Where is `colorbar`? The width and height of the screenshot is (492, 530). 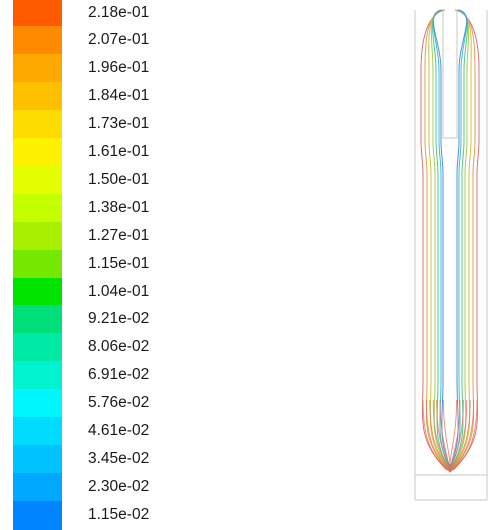 colorbar is located at coordinates (37, 265).